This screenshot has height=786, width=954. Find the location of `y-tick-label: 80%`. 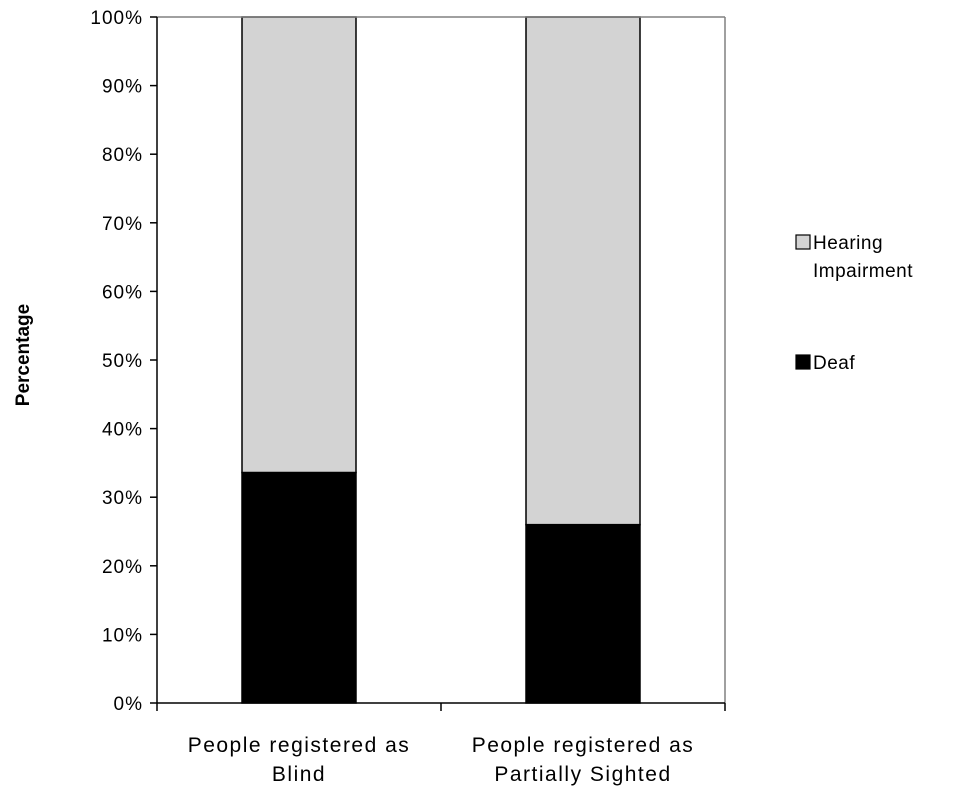

y-tick-label: 80% is located at coordinates (122, 155).